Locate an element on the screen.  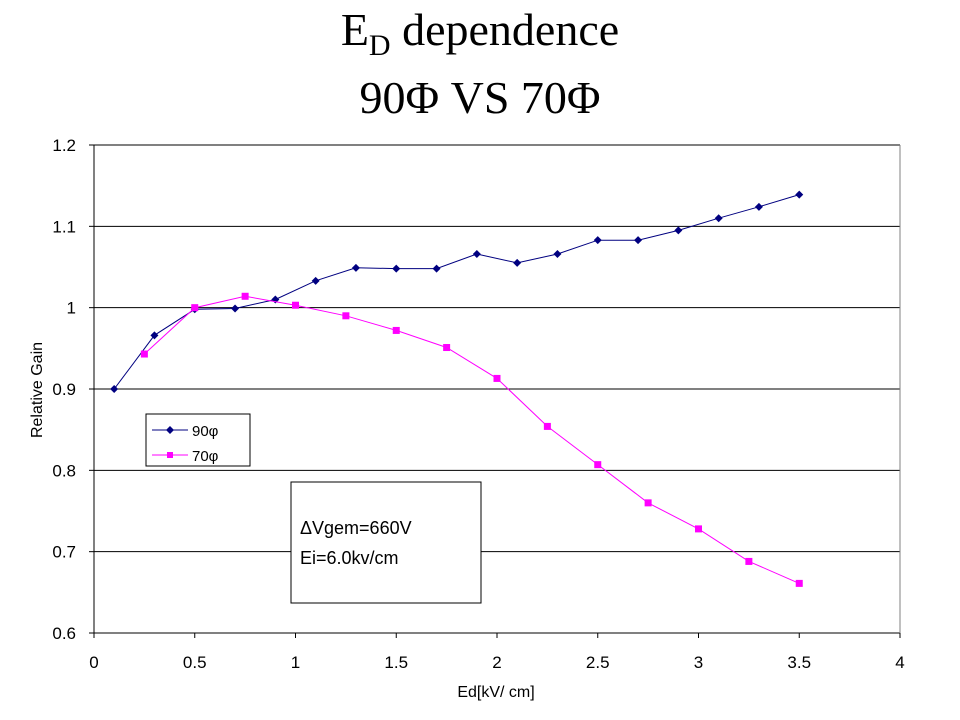
x-axis-title: Ed[kV/ cm] is located at coordinates (495, 692).